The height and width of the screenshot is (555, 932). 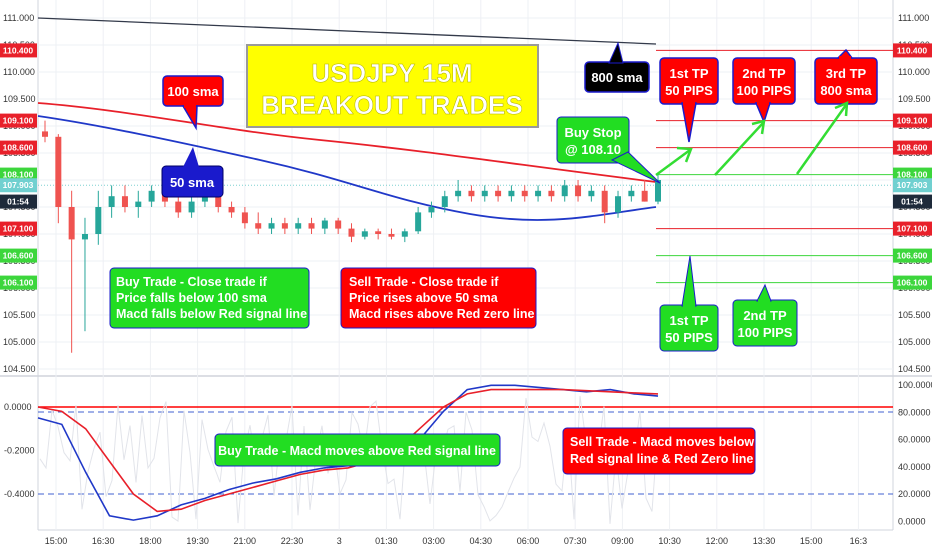 I want to click on tp1-up-line-1: 1st TP, so click(x=688, y=73).